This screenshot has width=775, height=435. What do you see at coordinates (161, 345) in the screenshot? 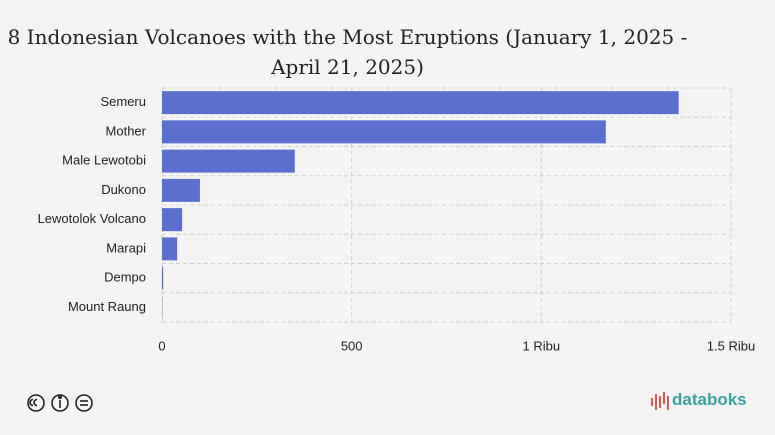
I see `x-tick-label: 0` at bounding box center [161, 345].